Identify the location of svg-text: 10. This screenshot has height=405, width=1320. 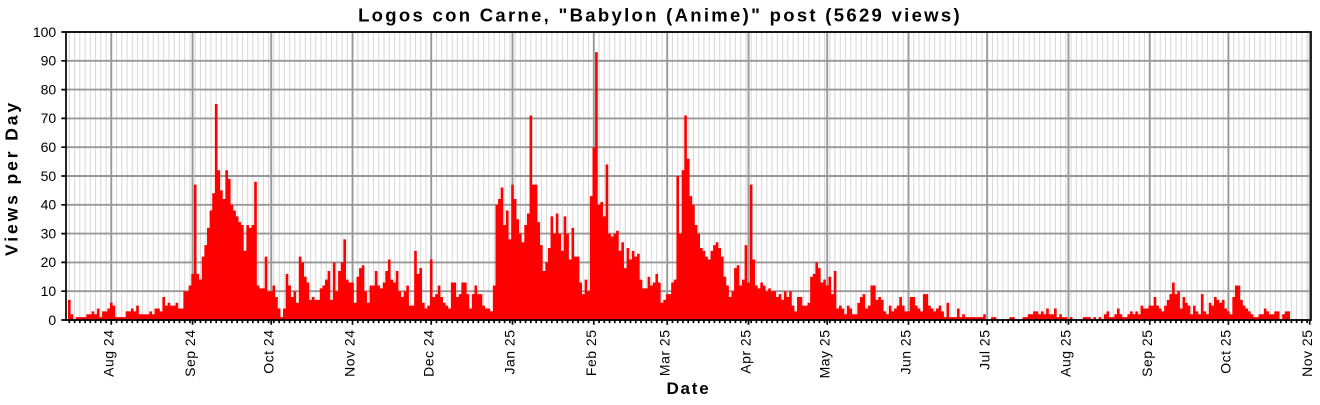
(49, 291).